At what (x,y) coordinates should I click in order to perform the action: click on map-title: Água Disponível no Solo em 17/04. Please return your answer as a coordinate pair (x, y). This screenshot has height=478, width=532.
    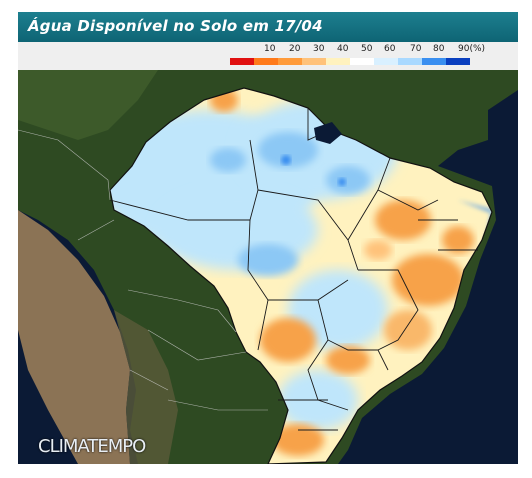
    Looking at the image, I should click on (175, 26).